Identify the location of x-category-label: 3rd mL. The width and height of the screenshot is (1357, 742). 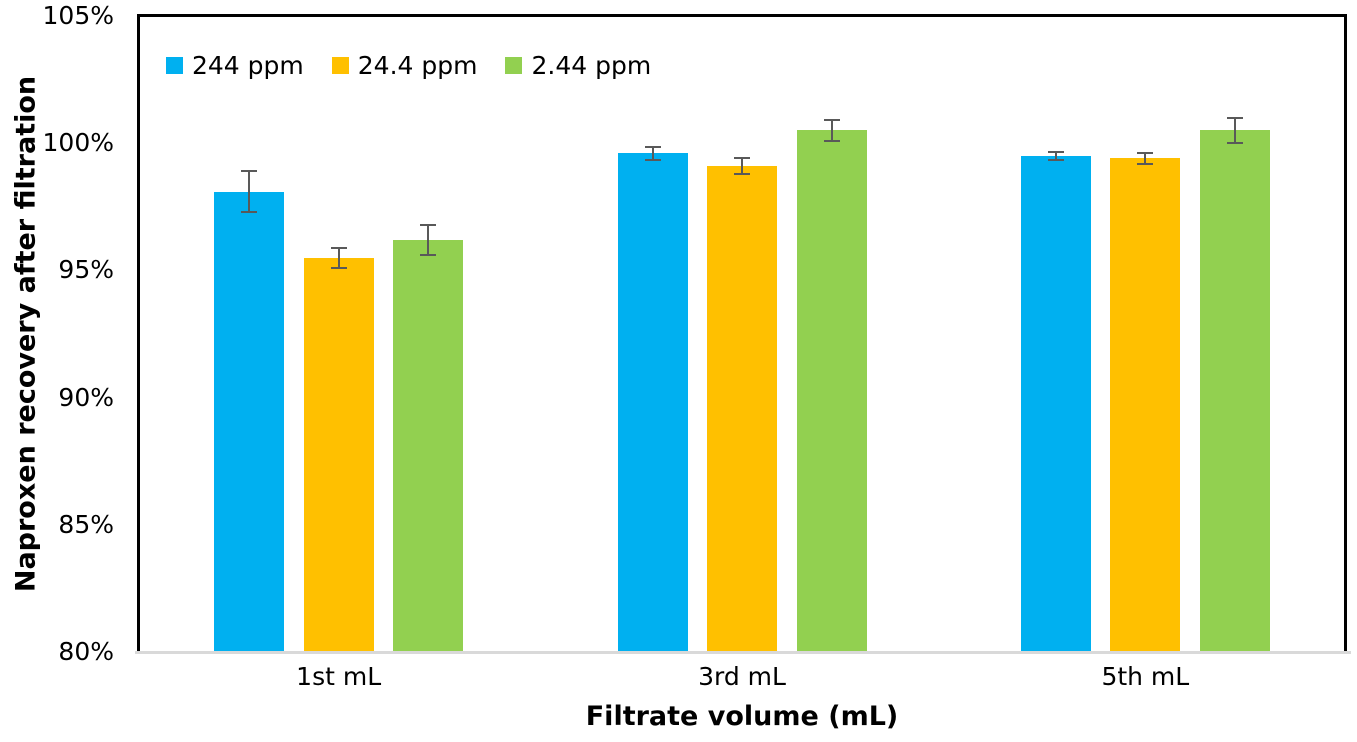
(742, 676).